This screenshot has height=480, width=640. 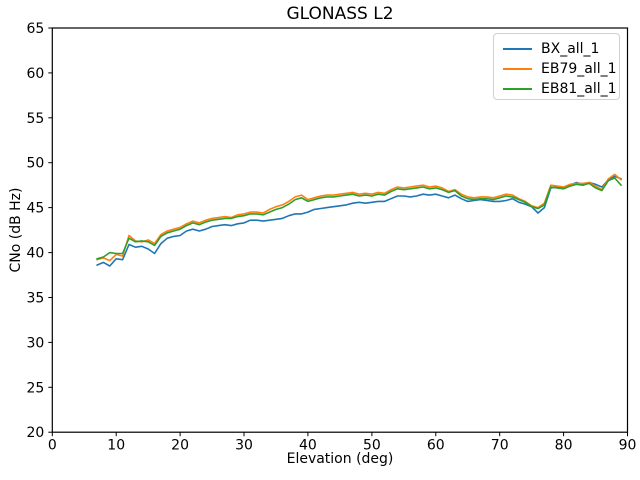 I want to click on svg-text: 80, so click(x=564, y=446).